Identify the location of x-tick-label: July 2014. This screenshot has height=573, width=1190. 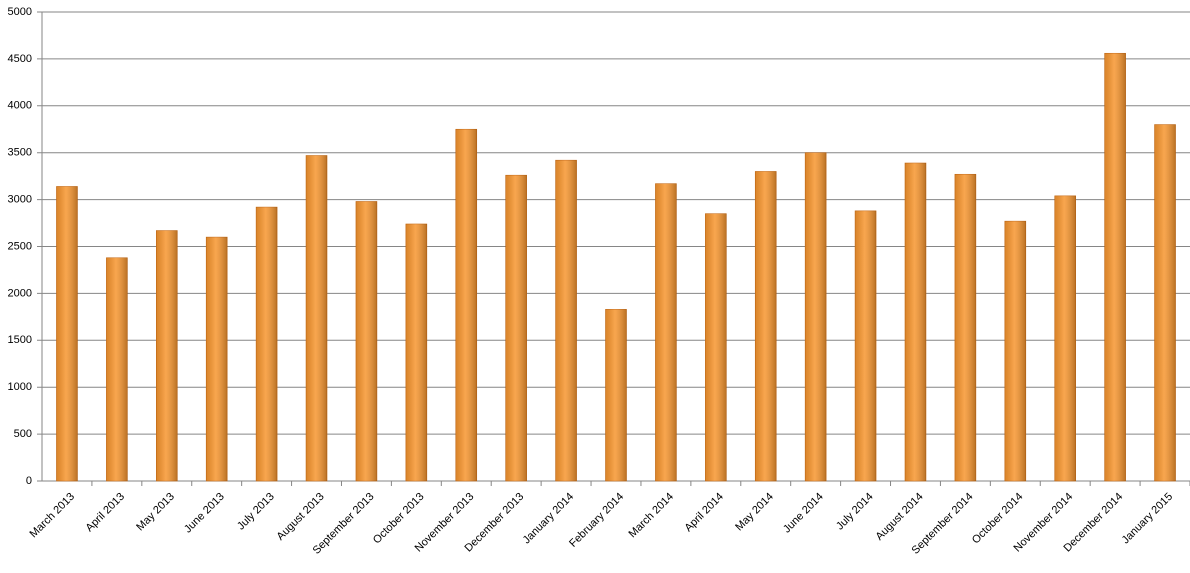
(855, 512).